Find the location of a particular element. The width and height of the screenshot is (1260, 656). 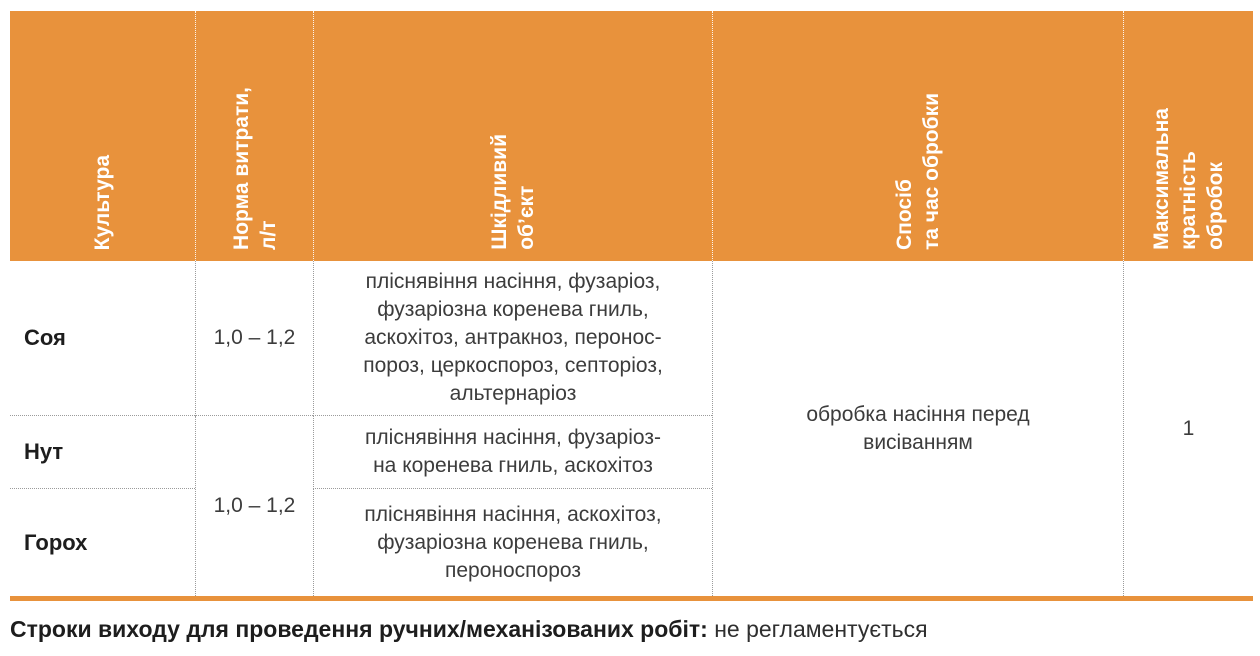

cell-max-treatments-merged: 1 is located at coordinates (1188, 428).